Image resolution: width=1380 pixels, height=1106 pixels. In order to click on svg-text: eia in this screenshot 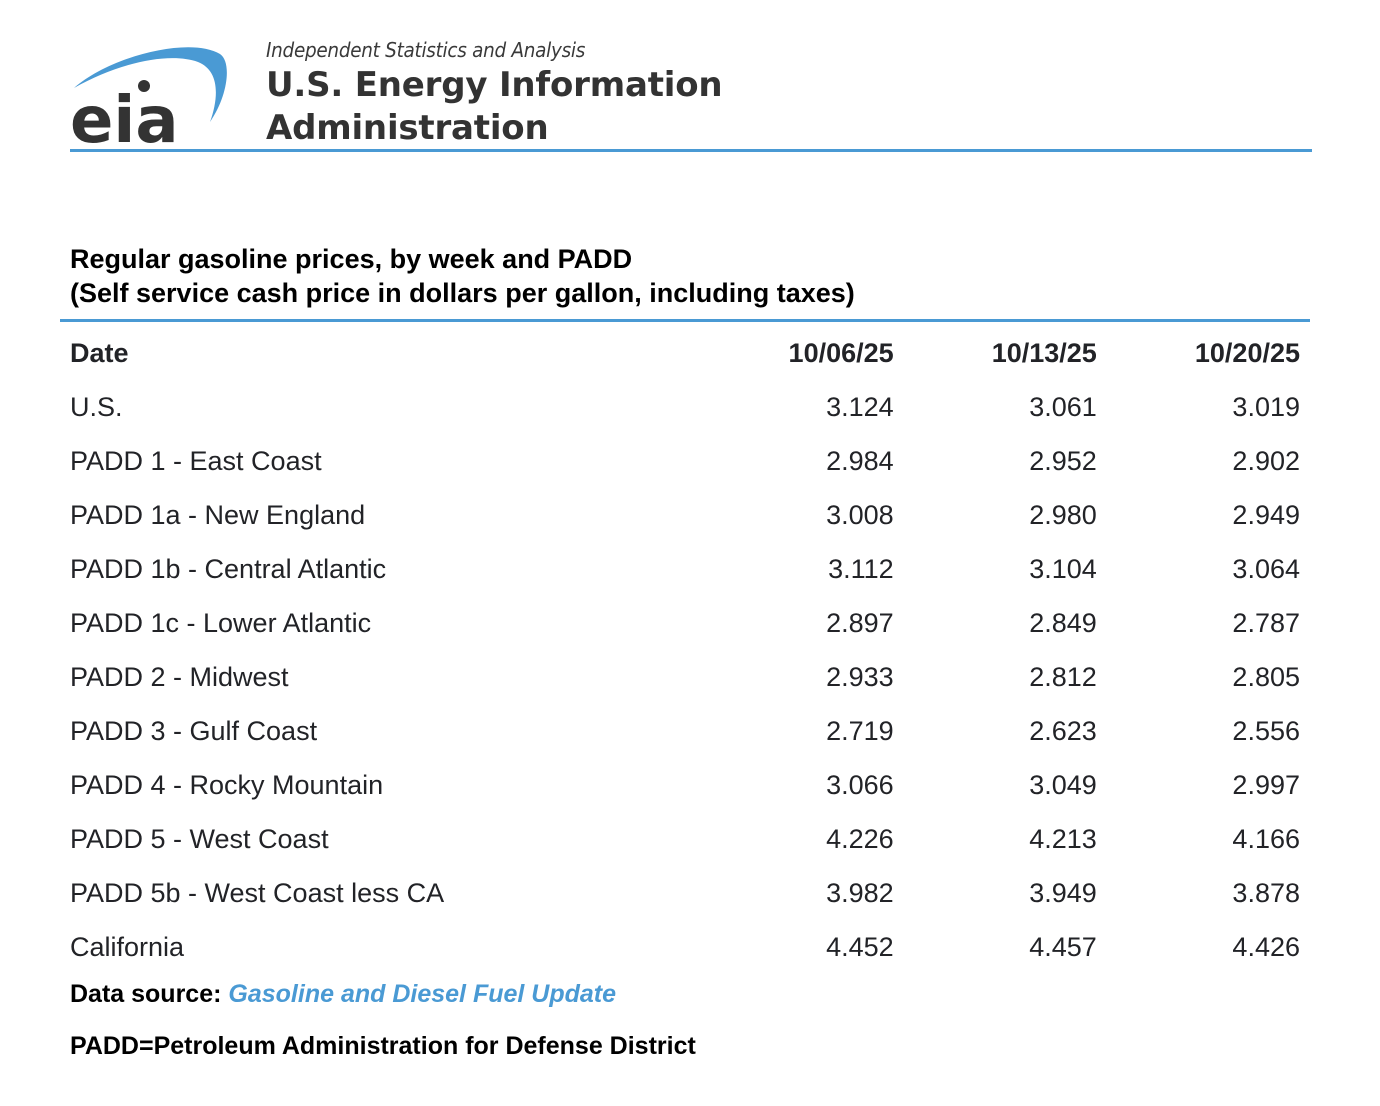, I will do `click(124, 115)`.